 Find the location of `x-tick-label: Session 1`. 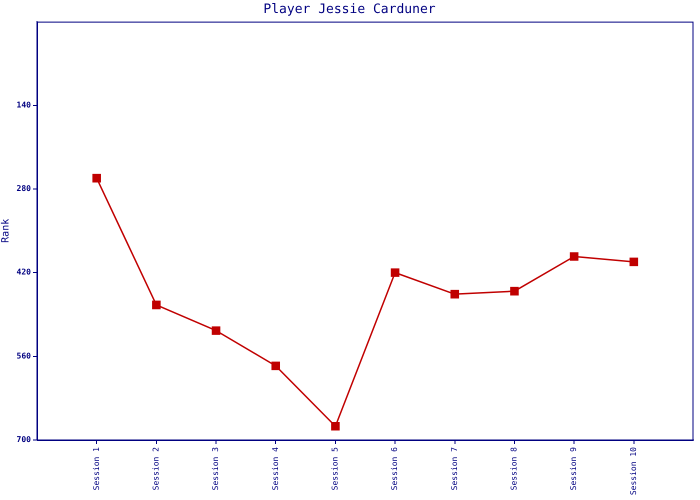

x-tick-label: Session 1 is located at coordinates (96, 468).